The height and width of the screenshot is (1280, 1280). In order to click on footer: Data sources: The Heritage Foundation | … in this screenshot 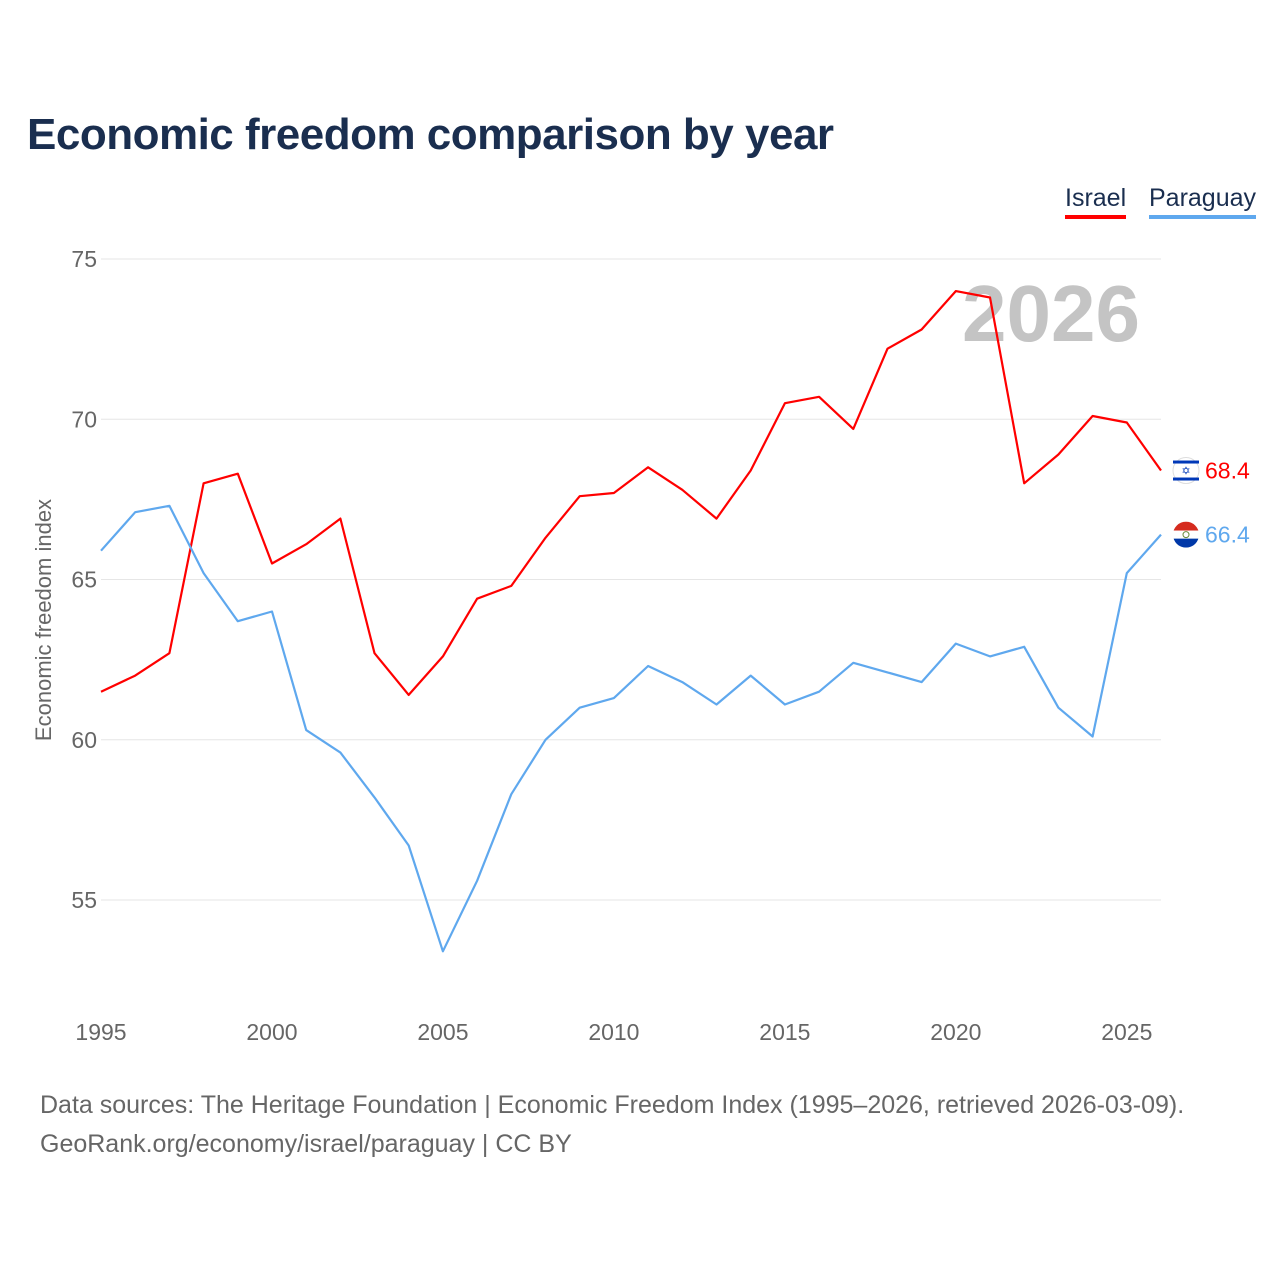, I will do `click(612, 1125)`.